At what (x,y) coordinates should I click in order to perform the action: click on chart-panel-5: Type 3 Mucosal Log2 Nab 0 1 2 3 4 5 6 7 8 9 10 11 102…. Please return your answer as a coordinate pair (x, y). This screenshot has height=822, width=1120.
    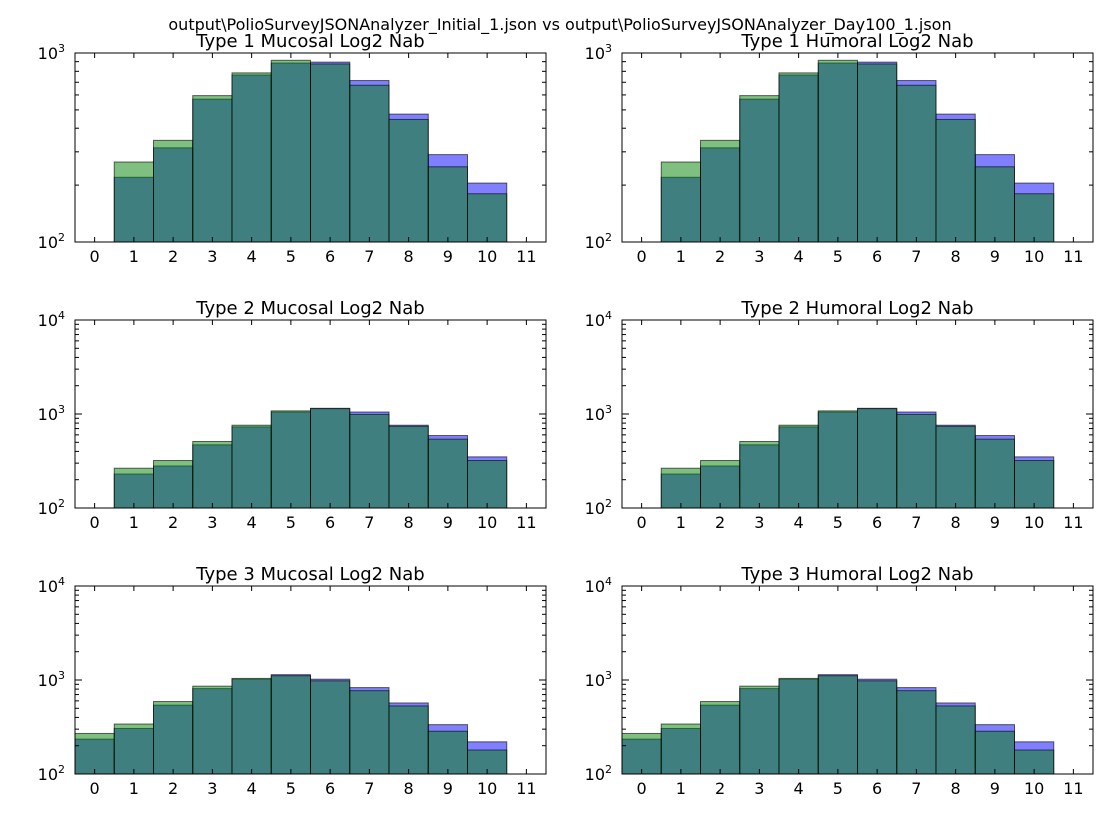
    Looking at the image, I should click on (292, 681).